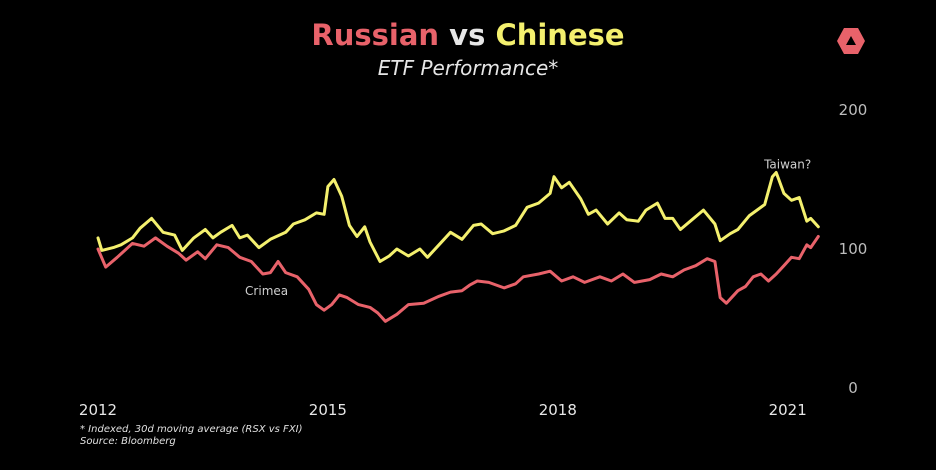 The width and height of the screenshot is (936, 470). Describe the element at coordinates (468, 68) in the screenshot. I see `chart-subtitle: ETF Performance*` at that location.